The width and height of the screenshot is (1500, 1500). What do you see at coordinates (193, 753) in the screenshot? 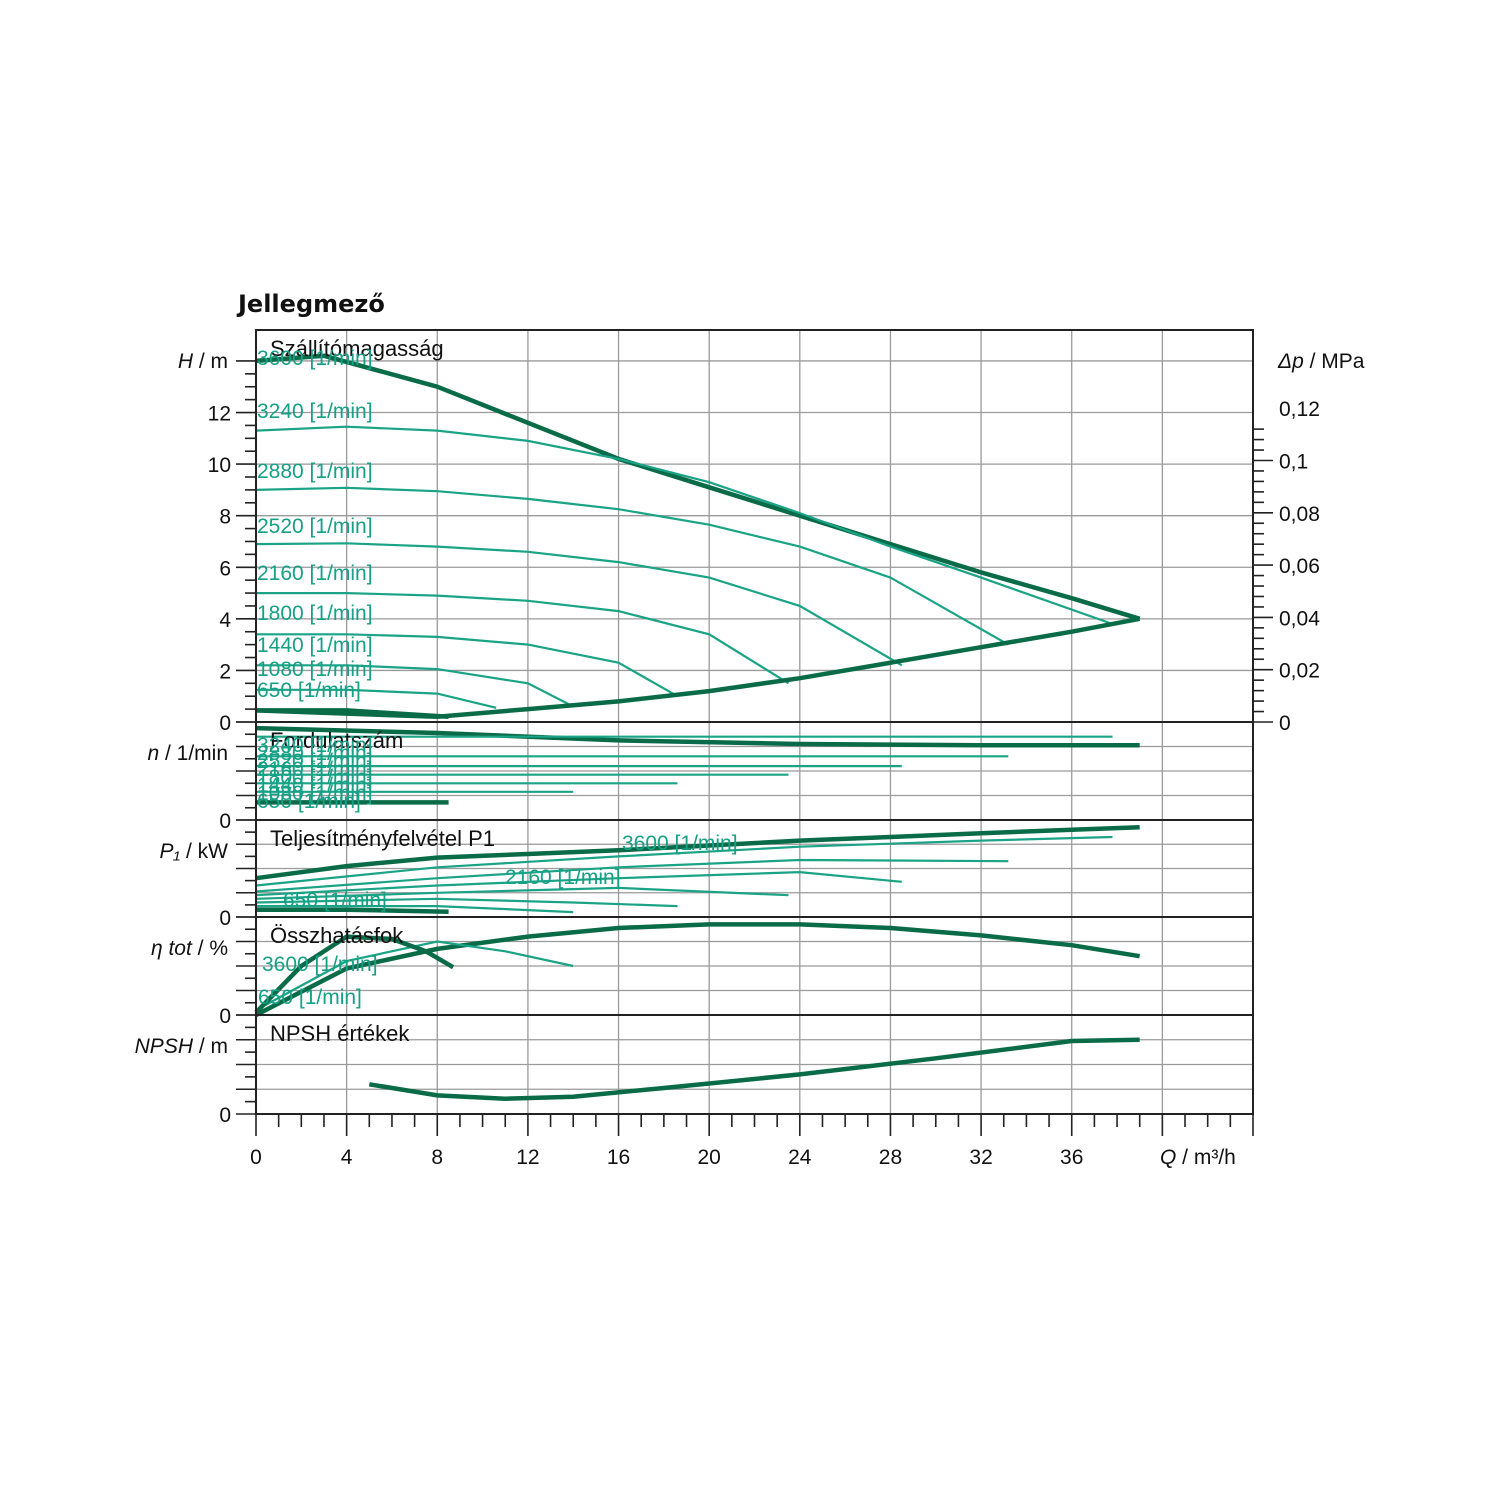
I see `y-axis-unit: / 1/min` at bounding box center [193, 753].